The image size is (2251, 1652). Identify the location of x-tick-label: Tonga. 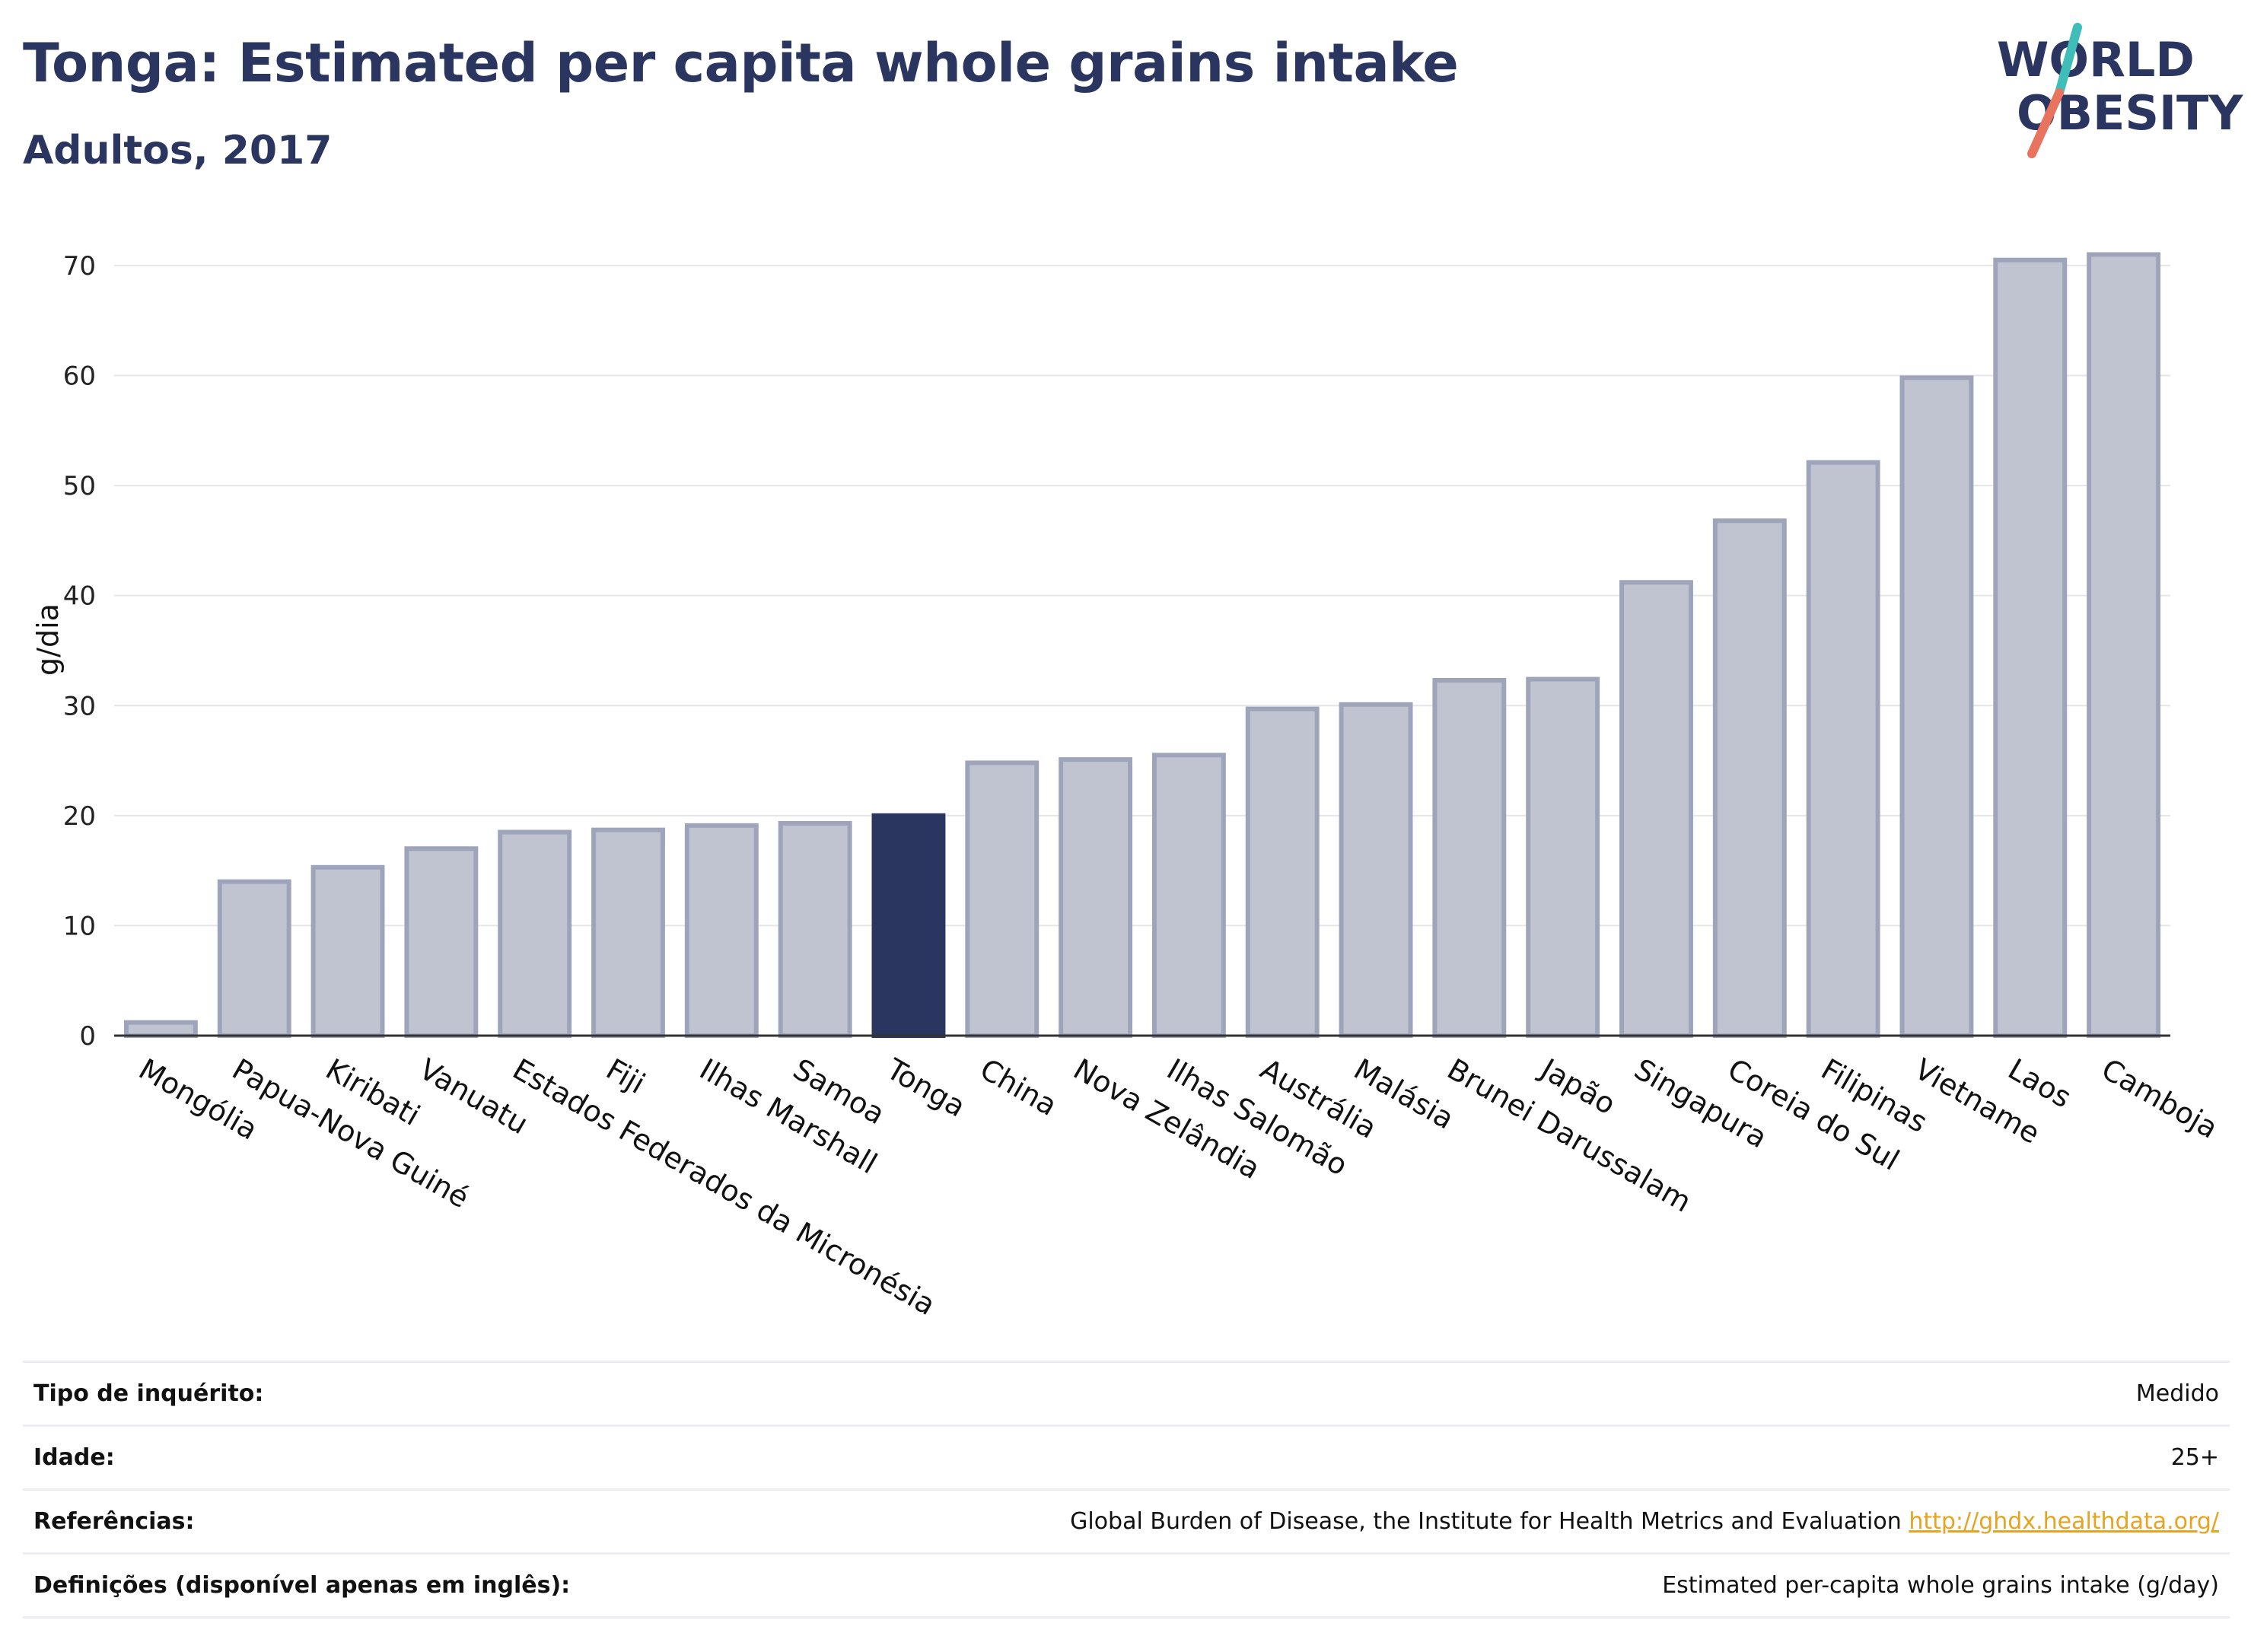
(925, 1087).